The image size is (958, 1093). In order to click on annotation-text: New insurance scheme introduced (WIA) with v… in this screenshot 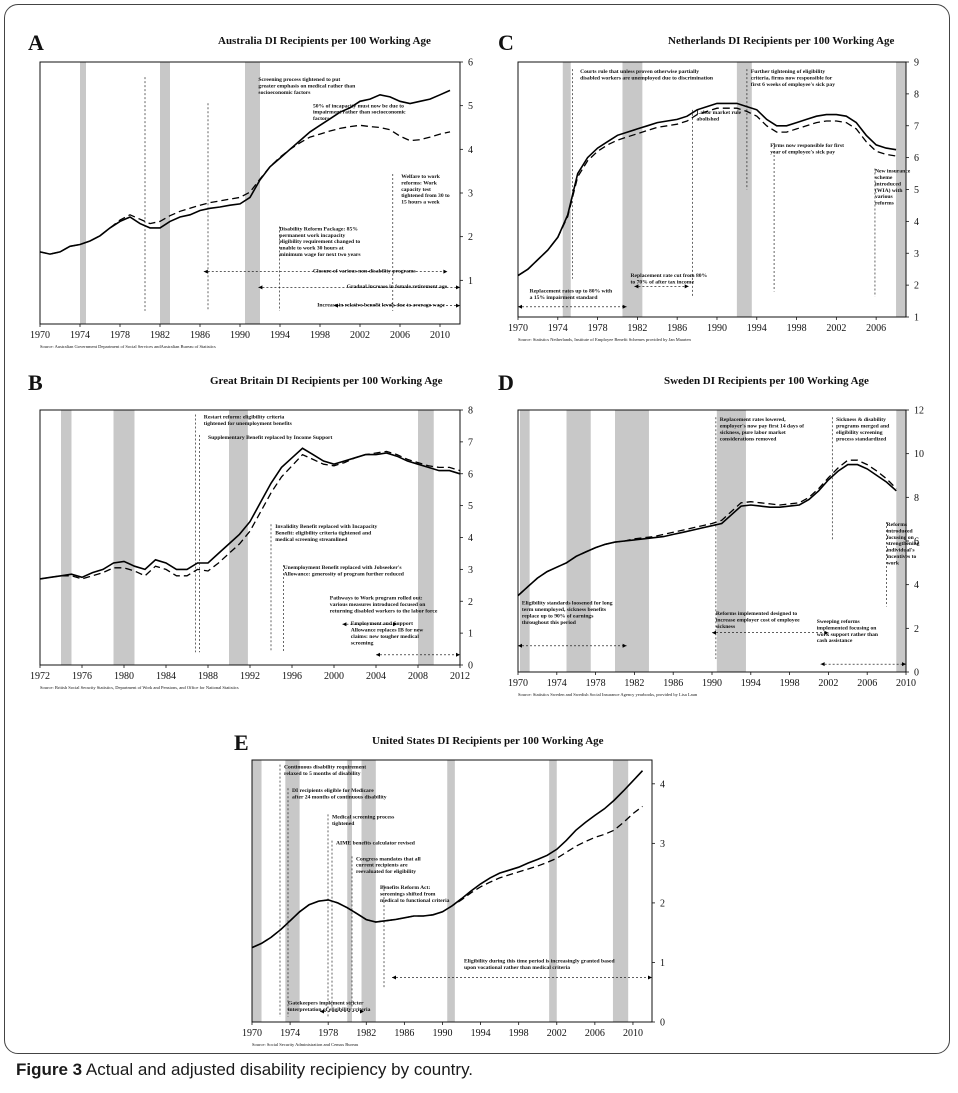, I will do `click(893, 188)`.